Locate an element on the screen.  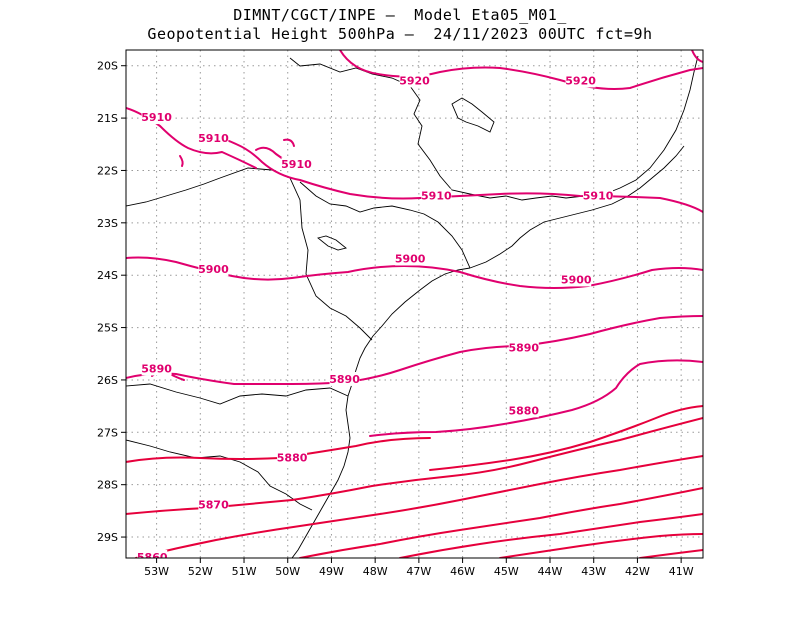
y-tick-label: 20S is located at coordinates (107, 66).